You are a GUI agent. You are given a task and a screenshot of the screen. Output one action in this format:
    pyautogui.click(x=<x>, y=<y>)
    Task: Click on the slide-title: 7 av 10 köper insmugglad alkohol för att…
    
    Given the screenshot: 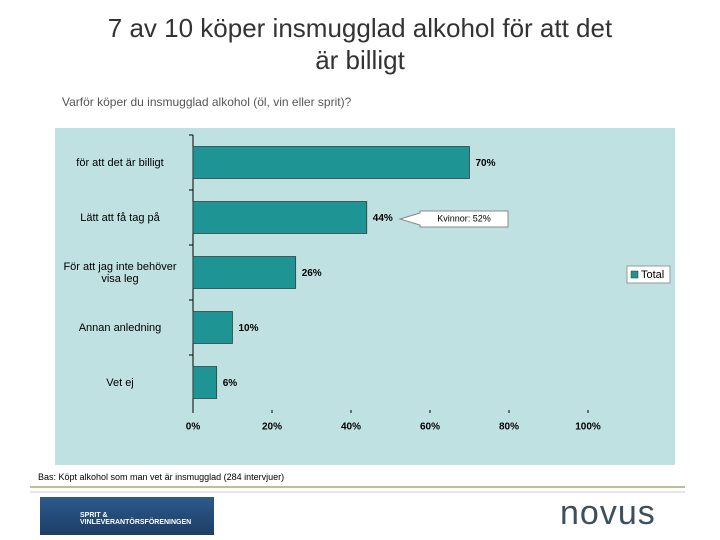 What is the action you would take?
    pyautogui.click(x=360, y=44)
    